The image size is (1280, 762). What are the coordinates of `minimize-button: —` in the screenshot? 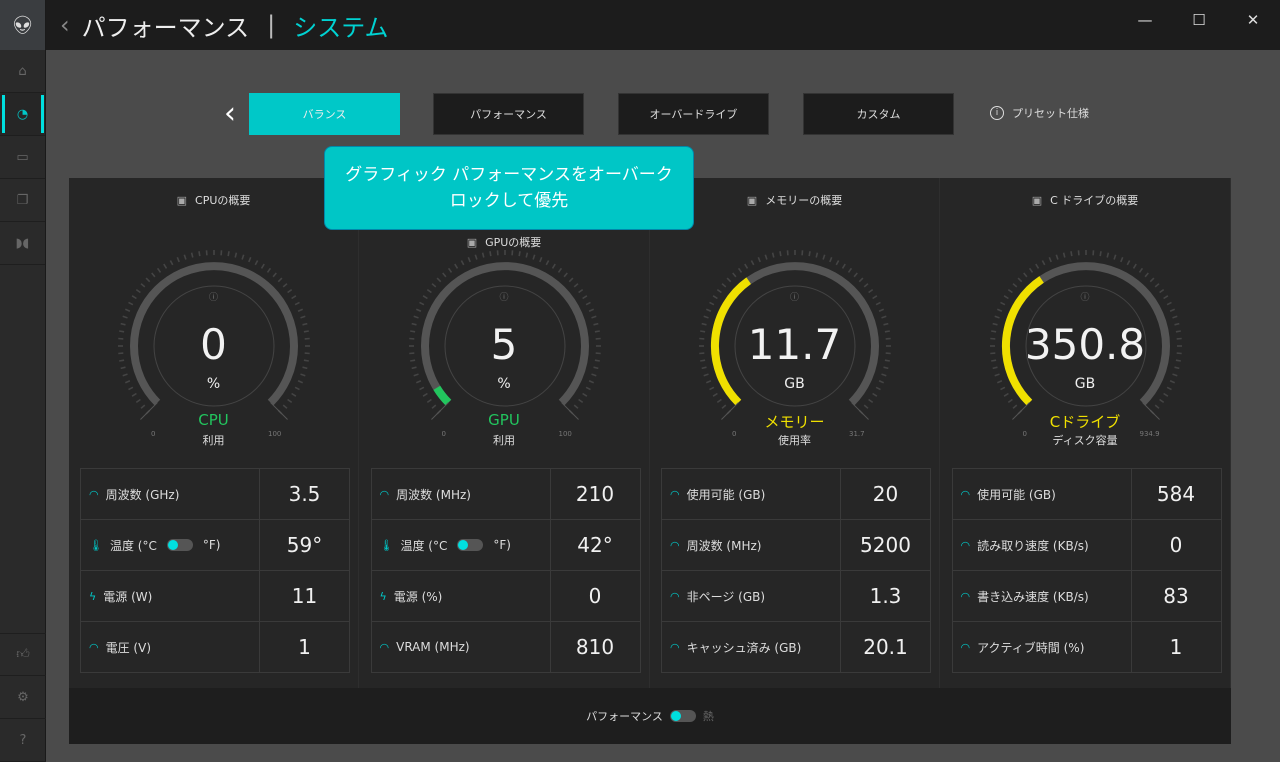 It's located at (1145, 20).